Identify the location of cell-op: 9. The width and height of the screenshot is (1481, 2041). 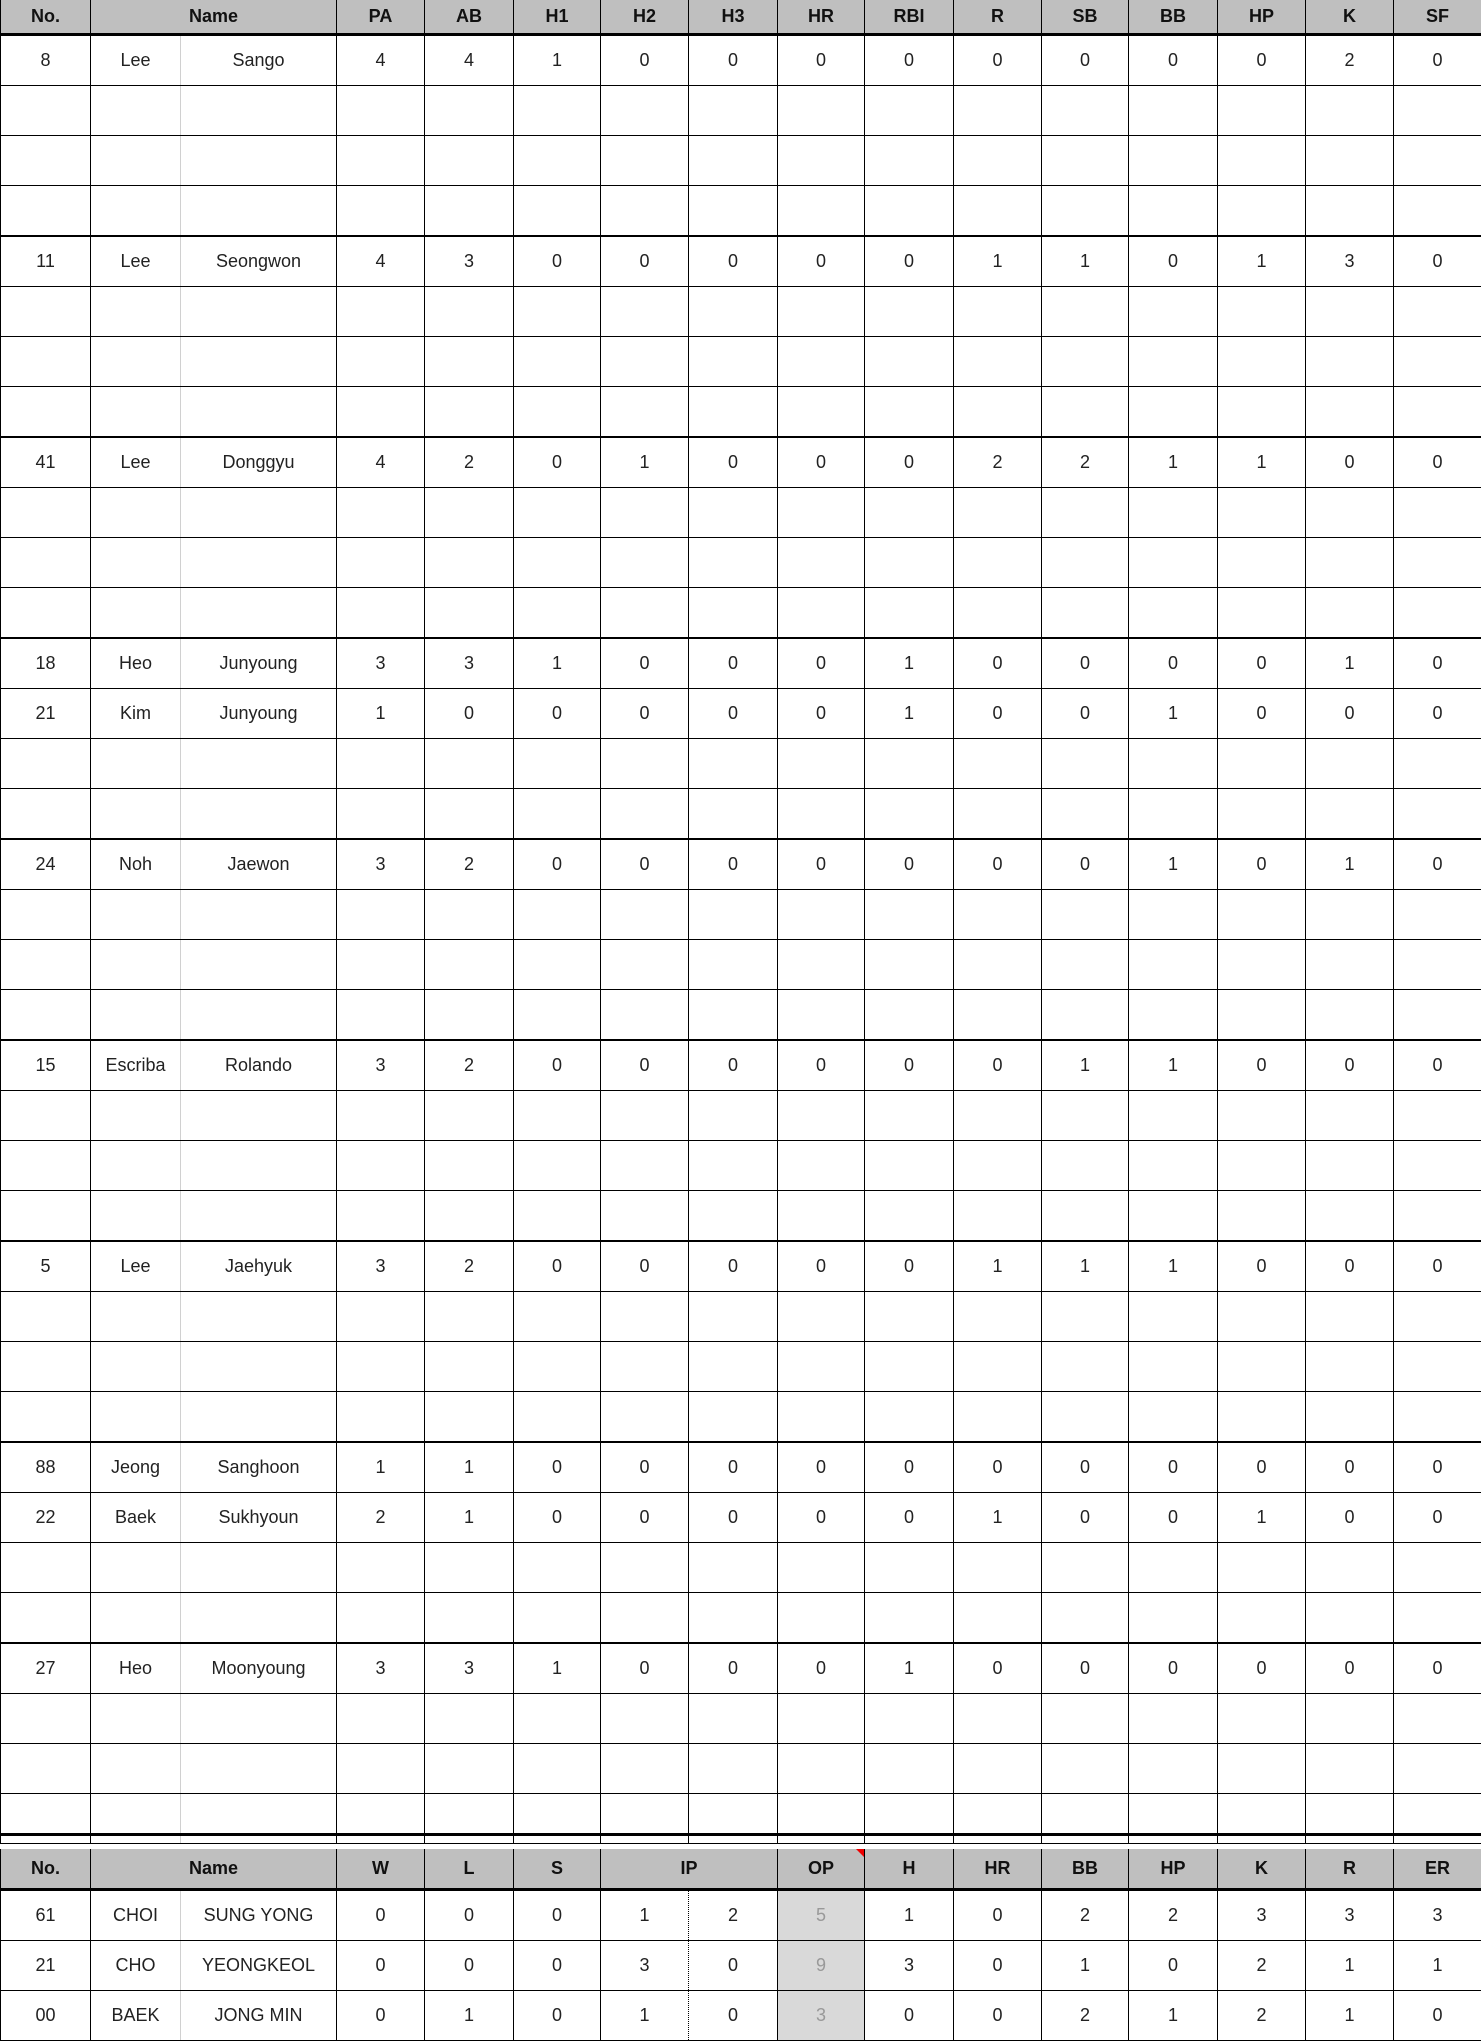
(821, 1965).